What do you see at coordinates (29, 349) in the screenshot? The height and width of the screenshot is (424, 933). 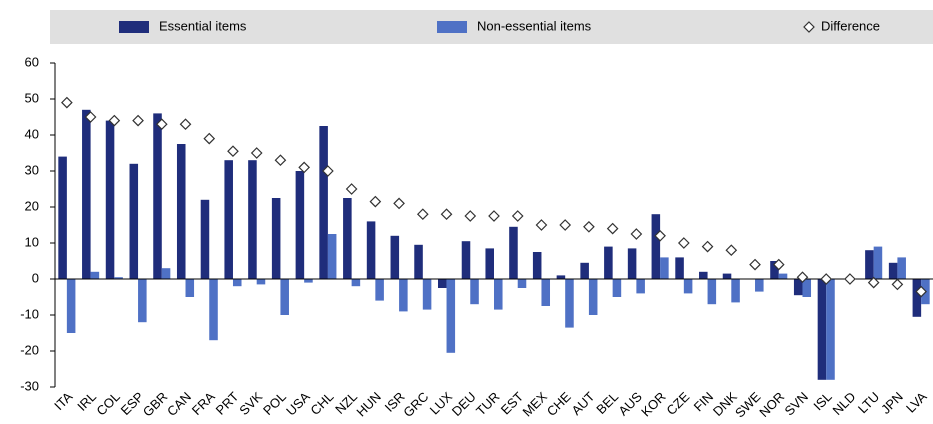 I see `y-tick-label: -20` at bounding box center [29, 349].